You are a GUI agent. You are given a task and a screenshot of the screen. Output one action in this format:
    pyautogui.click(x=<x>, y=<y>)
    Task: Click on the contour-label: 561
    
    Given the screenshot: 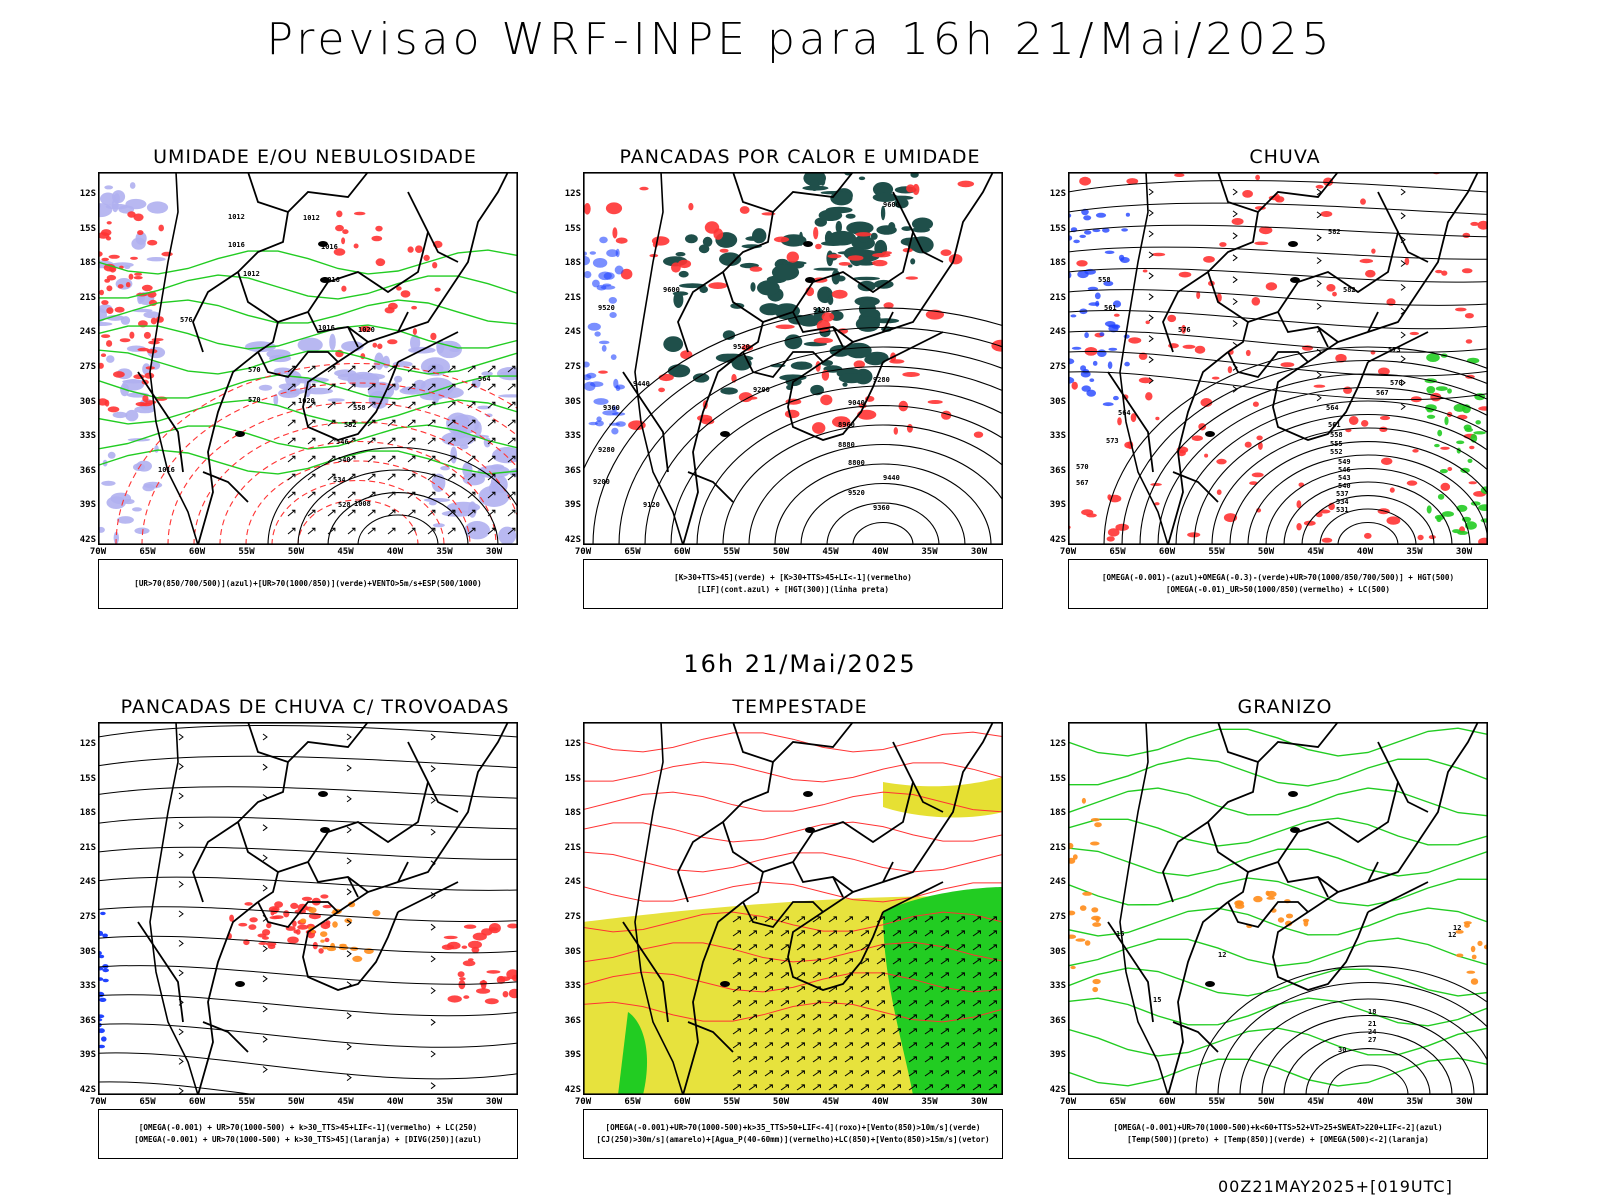 What is the action you would take?
    pyautogui.click(x=1334, y=425)
    